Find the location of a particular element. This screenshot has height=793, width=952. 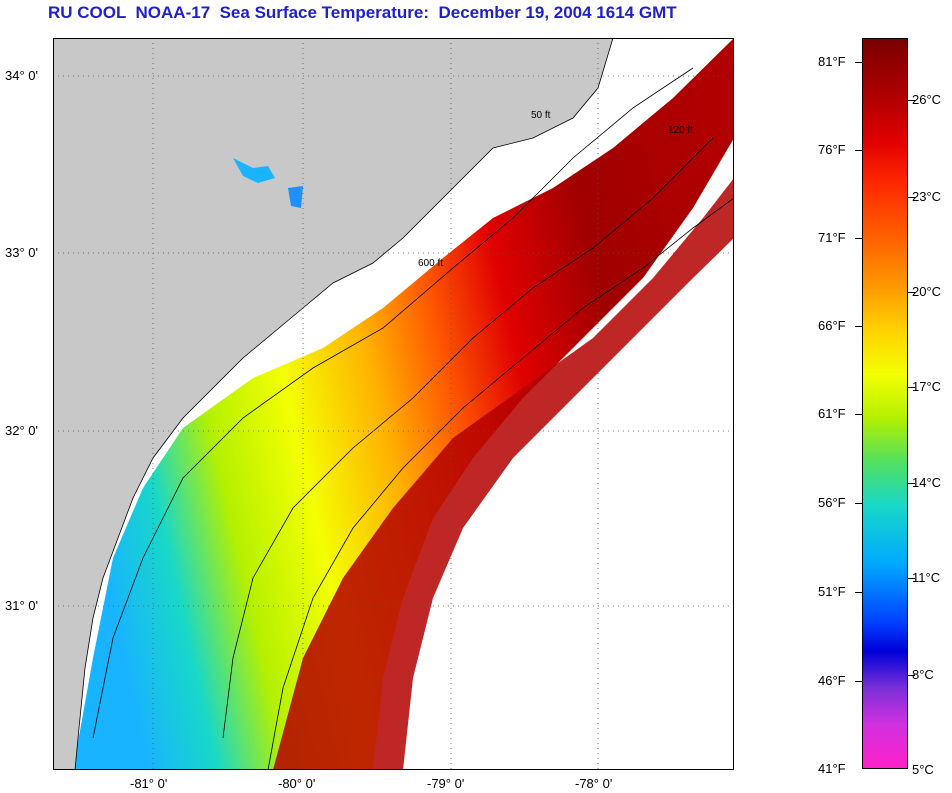

colorbar-f-label: 76°F is located at coordinates (832, 149).